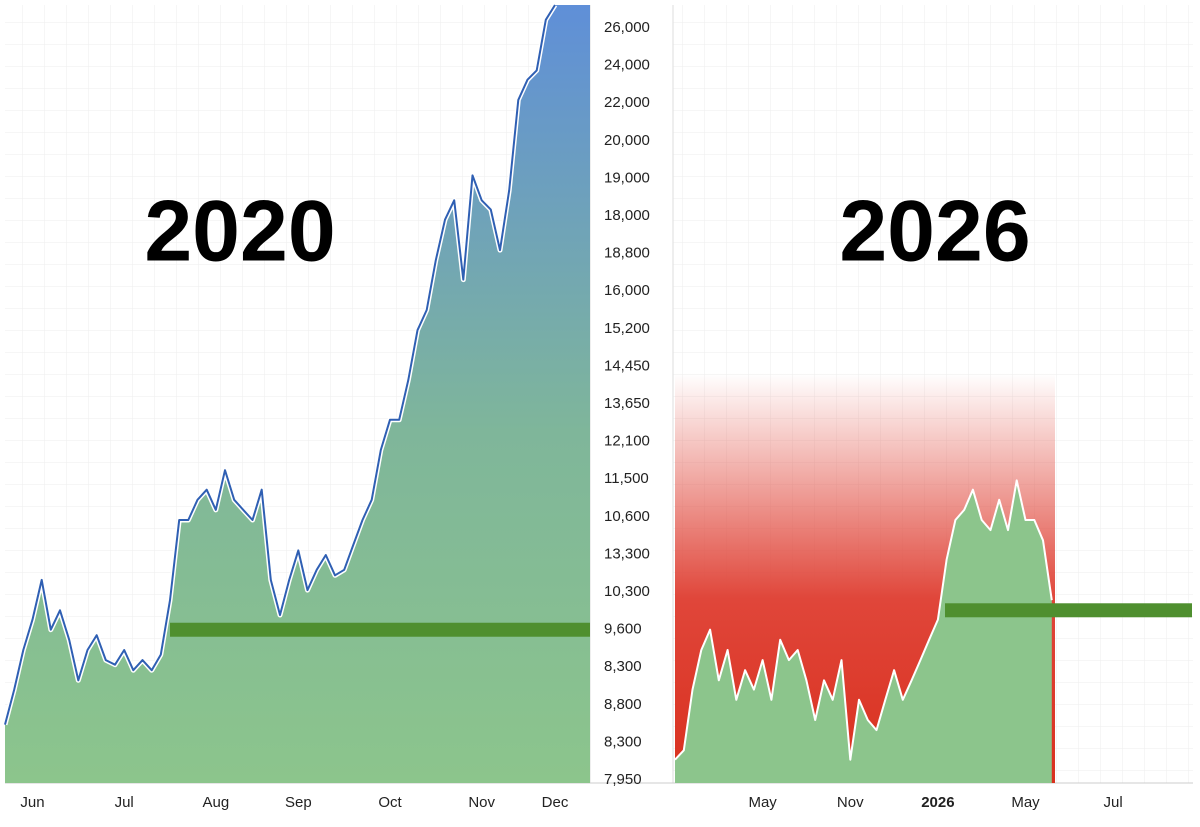  What do you see at coordinates (626, 478) in the screenshot?
I see `y-tick-label: 11,500` at bounding box center [626, 478].